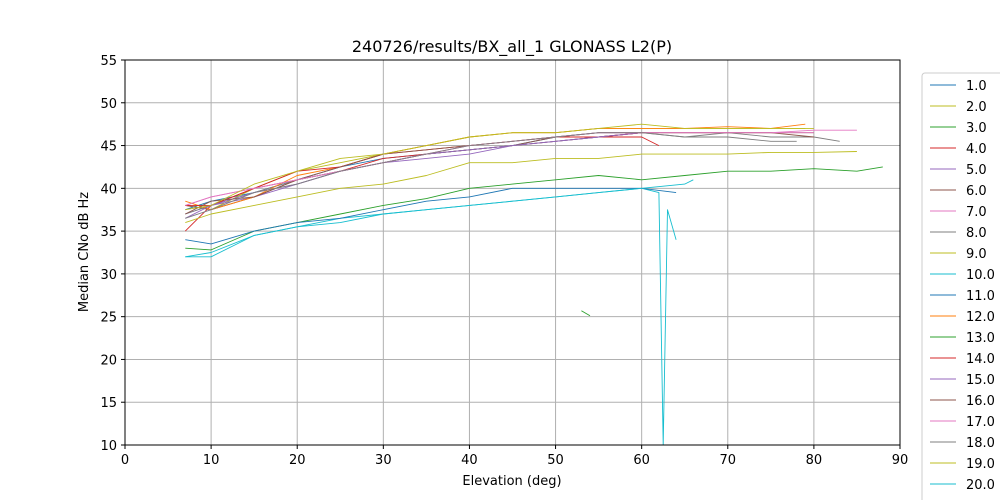 The width and height of the screenshot is (1000, 500). Describe the element at coordinates (514, 456) in the screenshot. I see `x-axis-ticks: 0 10 20 30 40 50 60 70 80 90` at that location.